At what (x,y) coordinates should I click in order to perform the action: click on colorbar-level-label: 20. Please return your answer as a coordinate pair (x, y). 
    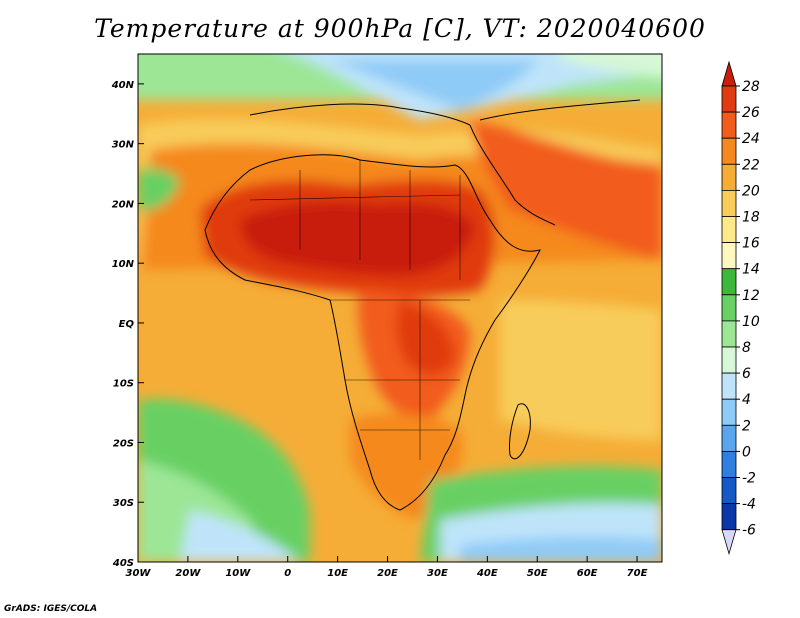
    Looking at the image, I should click on (751, 191).